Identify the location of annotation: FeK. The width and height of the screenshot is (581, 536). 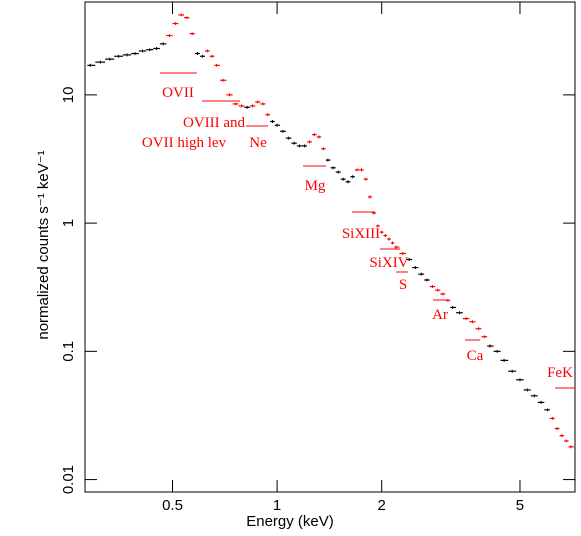
(560, 373).